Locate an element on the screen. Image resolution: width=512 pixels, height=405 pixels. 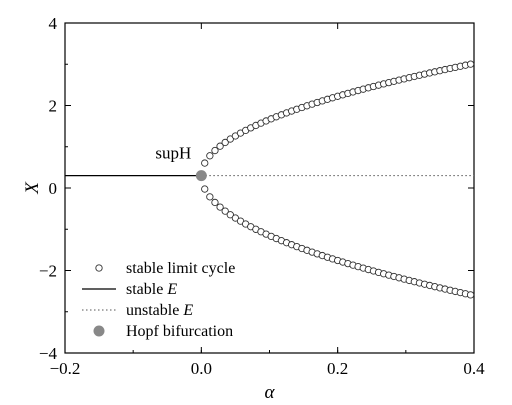
legend-open-circle is located at coordinates (99, 268).